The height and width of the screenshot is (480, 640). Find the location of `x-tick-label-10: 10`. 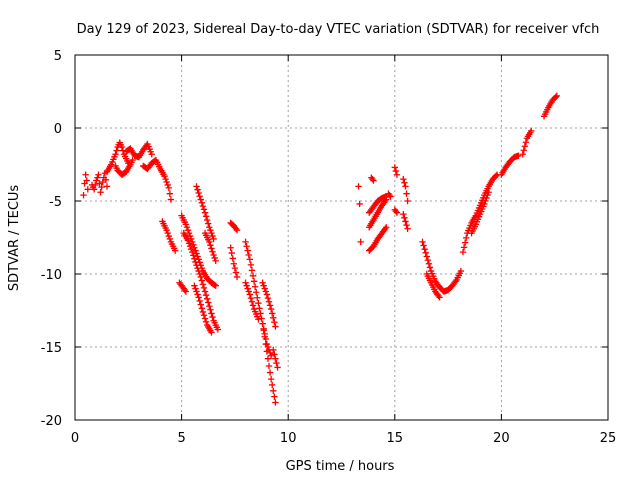

x-tick-label-10: 10 is located at coordinates (288, 438).